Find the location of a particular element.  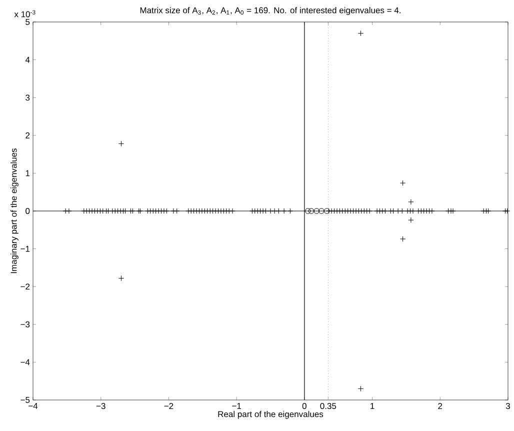

y-tick-label: −5 is located at coordinates (25, 400).